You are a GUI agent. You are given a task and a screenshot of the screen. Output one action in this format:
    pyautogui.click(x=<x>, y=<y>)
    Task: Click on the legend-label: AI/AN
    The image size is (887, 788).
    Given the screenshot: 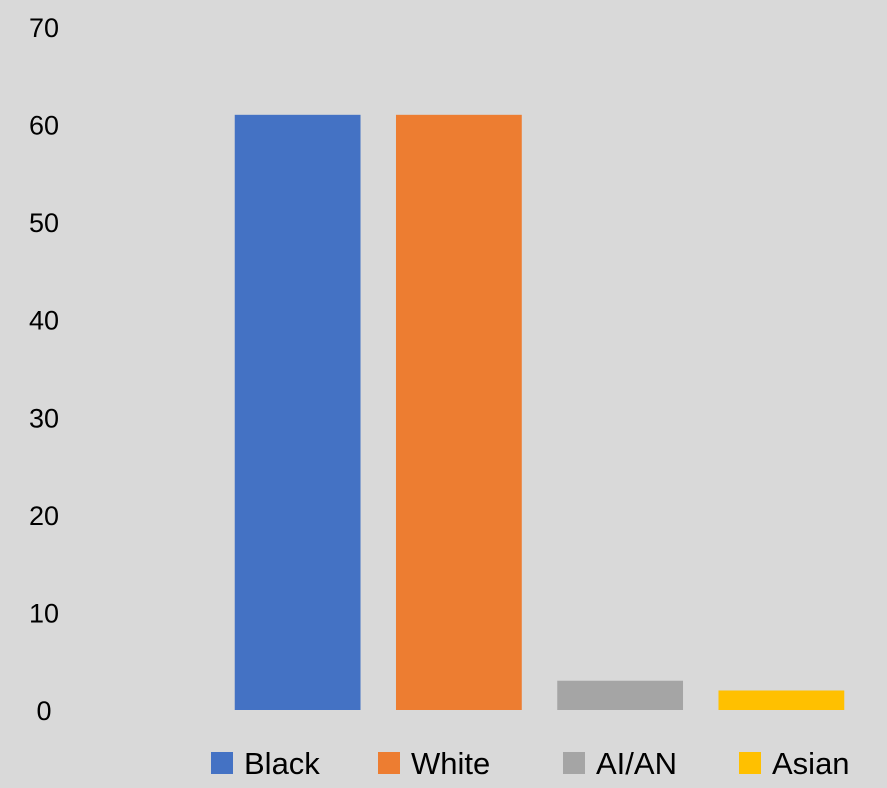 What is the action you would take?
    pyautogui.click(x=636, y=763)
    